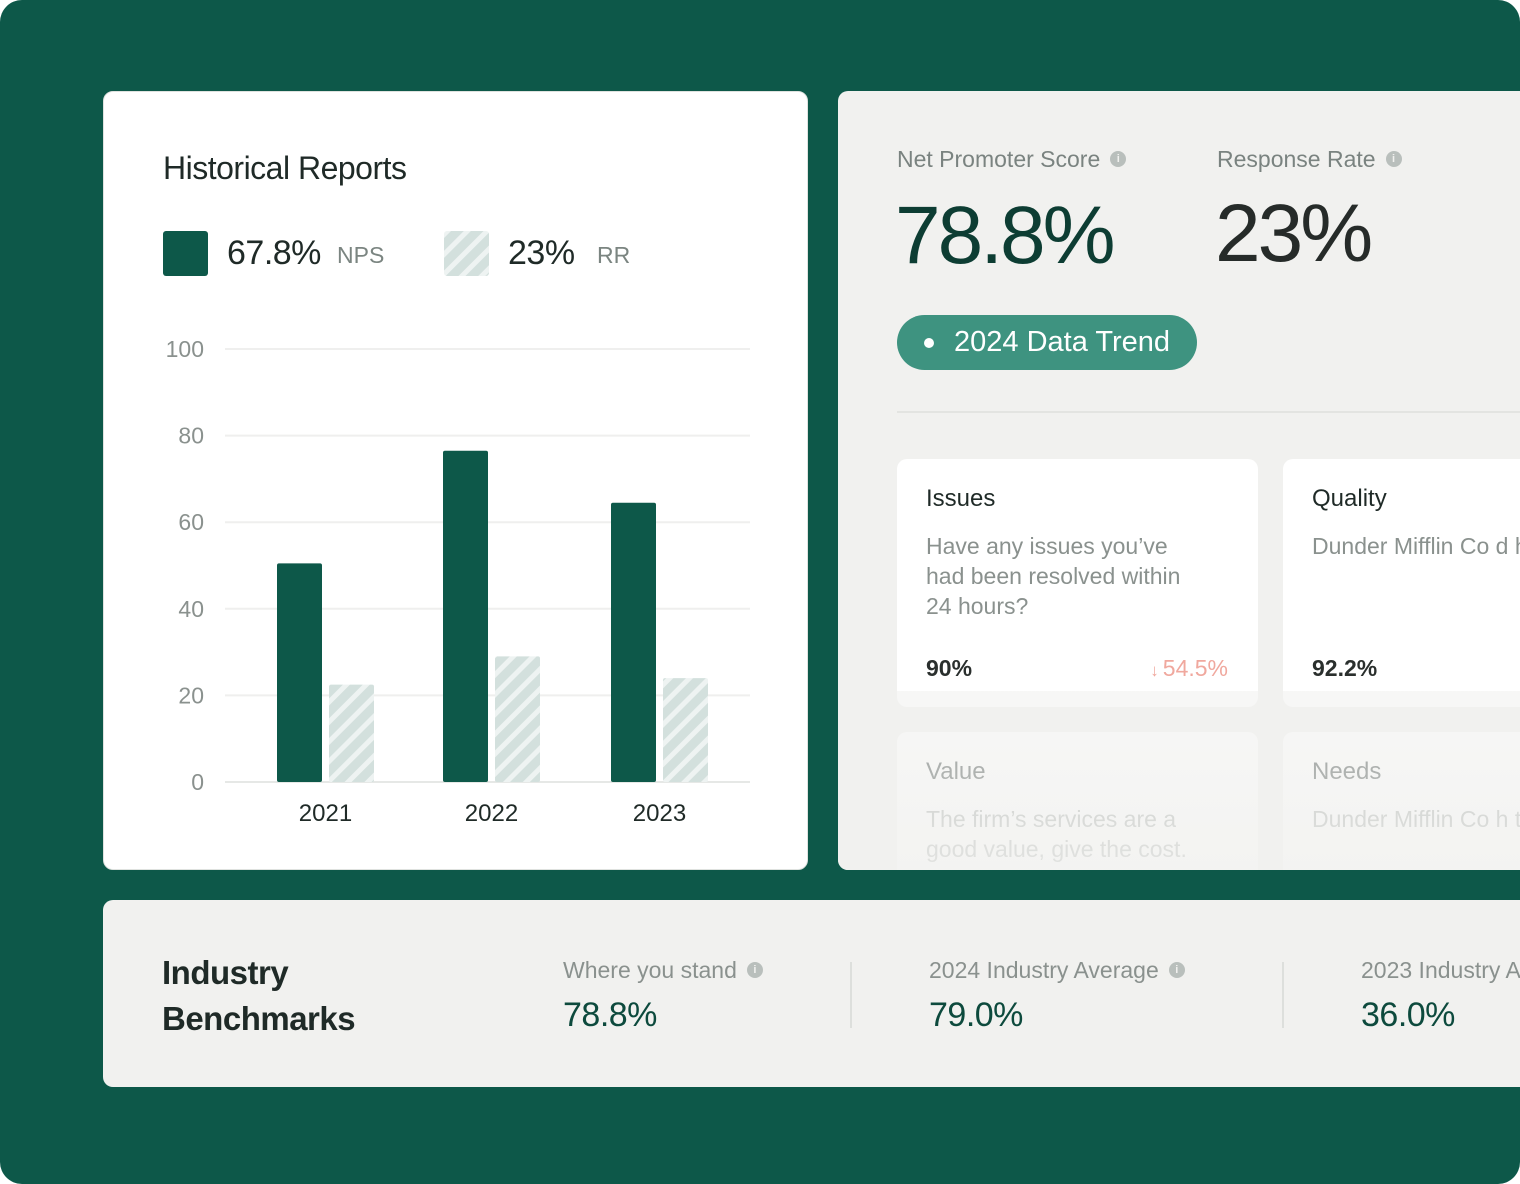 The width and height of the screenshot is (1520, 1184). What do you see at coordinates (191, 609) in the screenshot?
I see `y-tick-label: 40` at bounding box center [191, 609].